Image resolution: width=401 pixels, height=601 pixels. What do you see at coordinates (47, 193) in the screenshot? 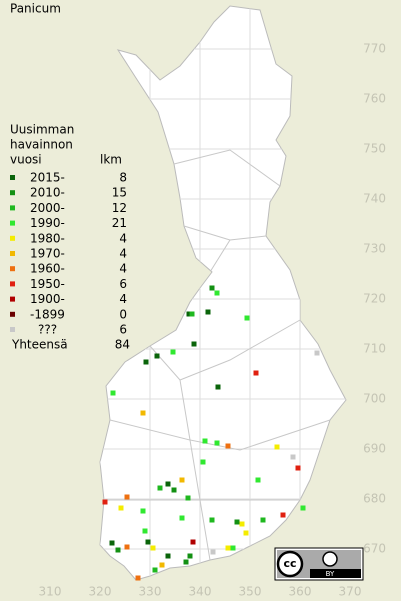
I see `legend-label: 2010-` at bounding box center [47, 193].